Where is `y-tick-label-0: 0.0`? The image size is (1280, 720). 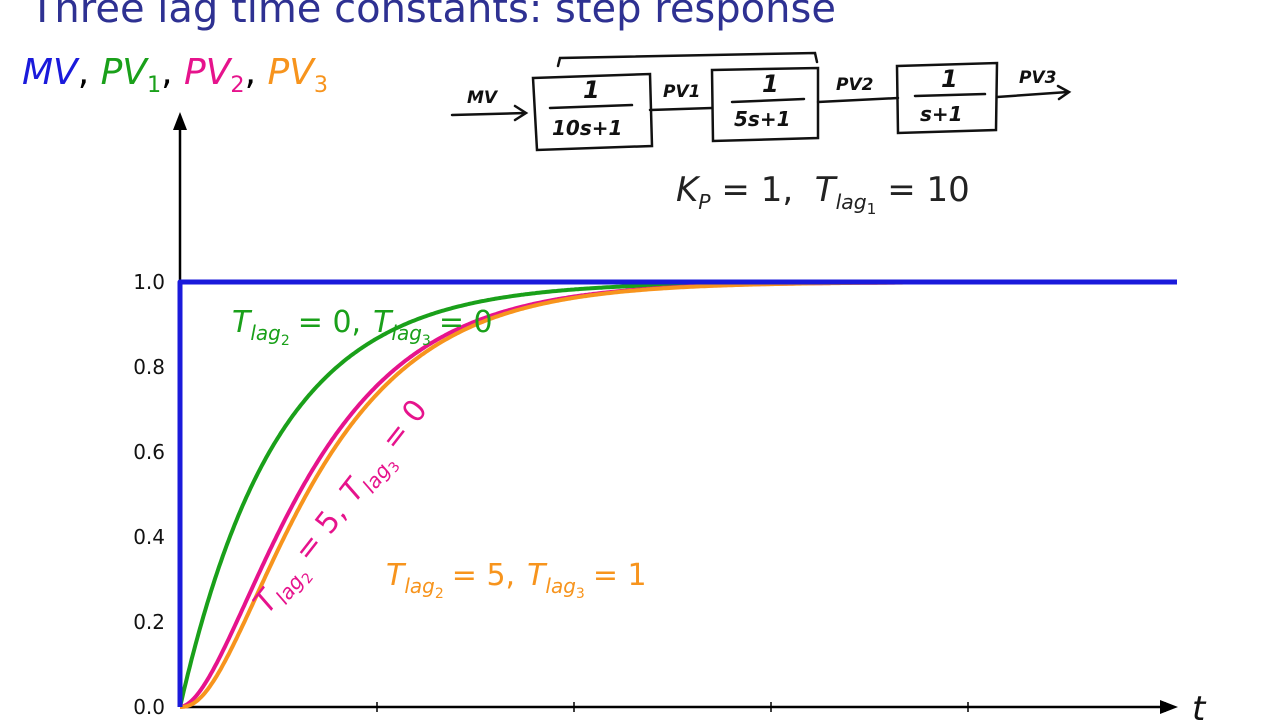 y-tick-label-0: 0.0 is located at coordinates (149, 707).